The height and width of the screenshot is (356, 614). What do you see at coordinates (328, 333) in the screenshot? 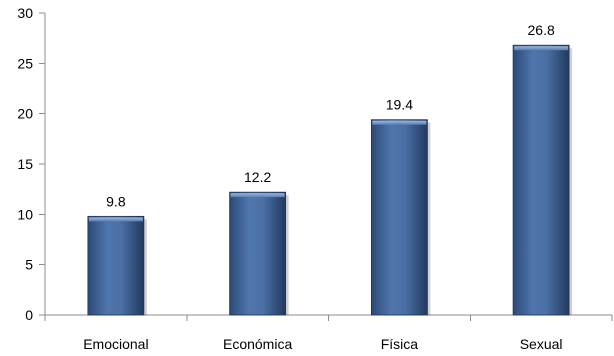
I see `x-axis: Emocional Económica Física Sexual` at bounding box center [328, 333].